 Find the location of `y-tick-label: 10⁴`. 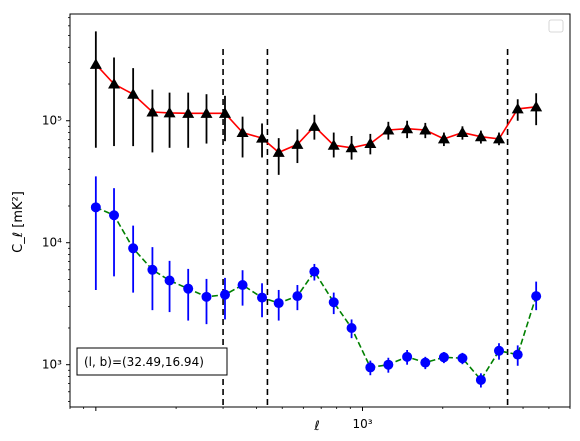

y-tick-label: 10⁴ is located at coordinates (52, 243).